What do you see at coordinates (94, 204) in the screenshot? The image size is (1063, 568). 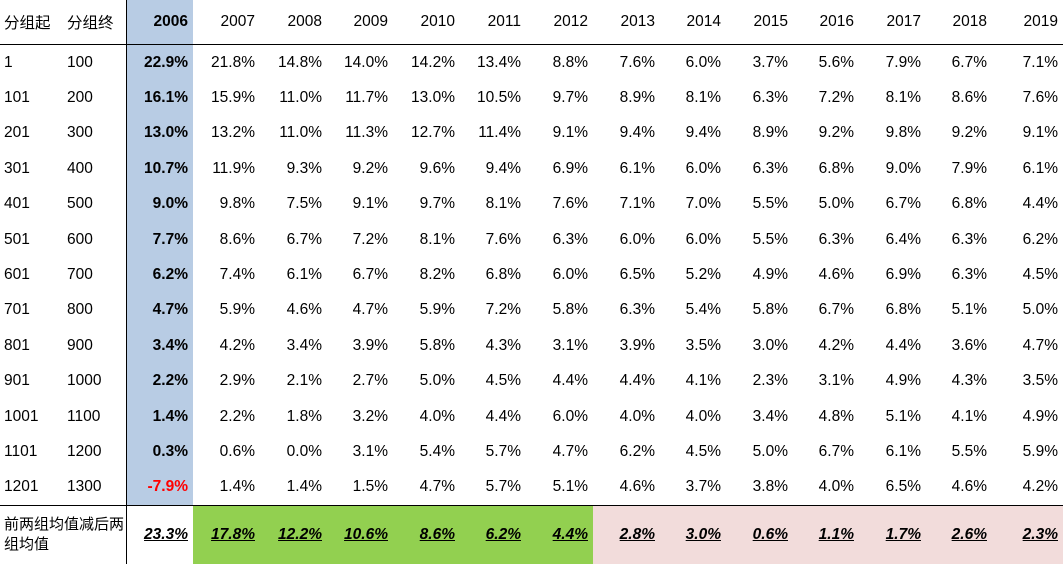 I see `group-end-cell: 500` at bounding box center [94, 204].